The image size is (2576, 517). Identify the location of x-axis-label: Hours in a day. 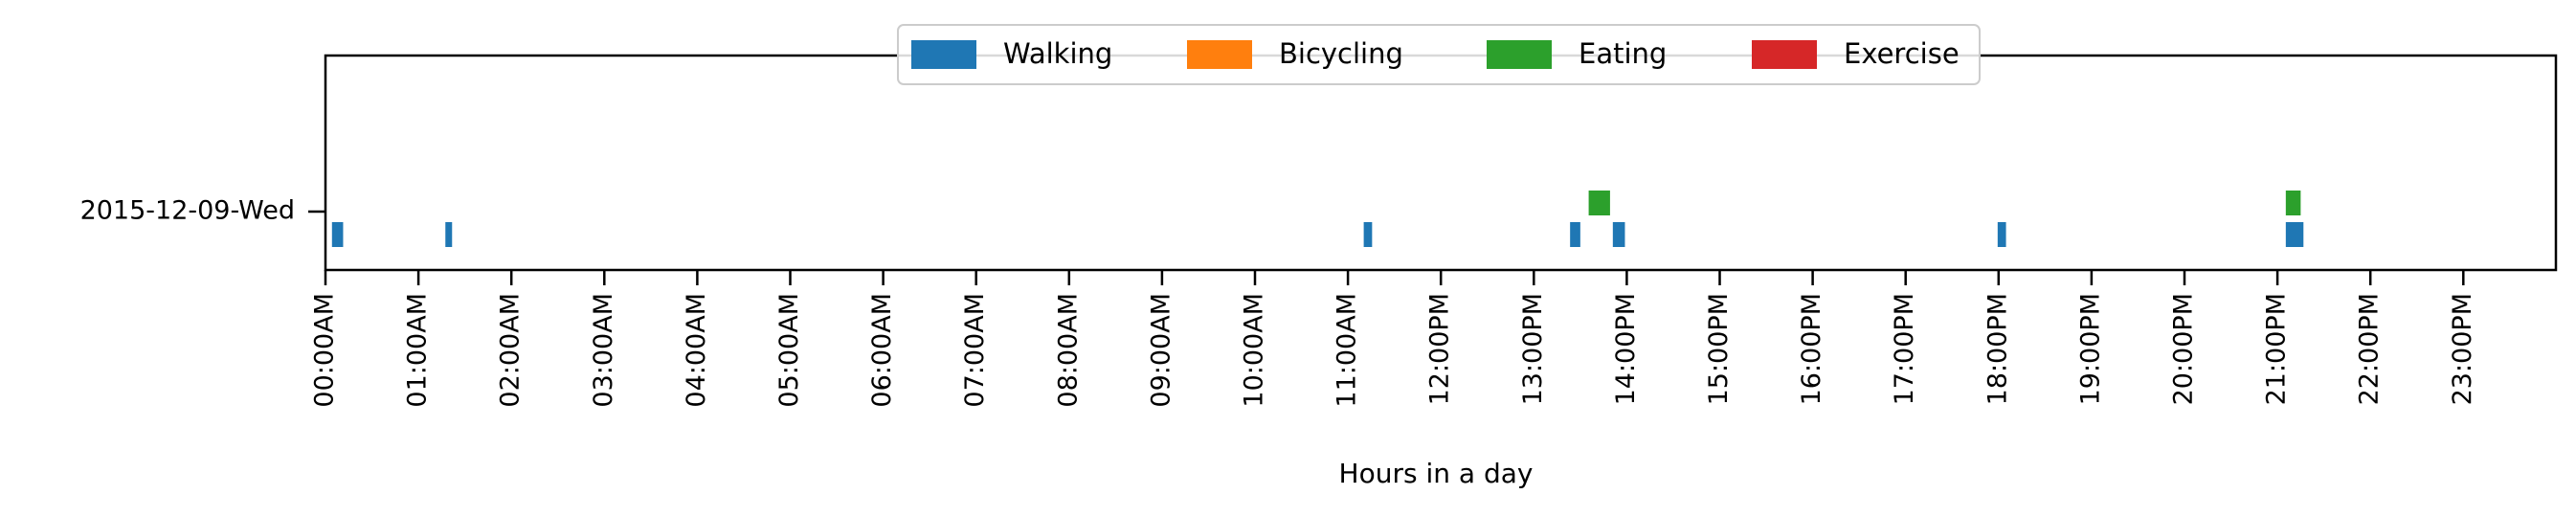
(1437, 473).